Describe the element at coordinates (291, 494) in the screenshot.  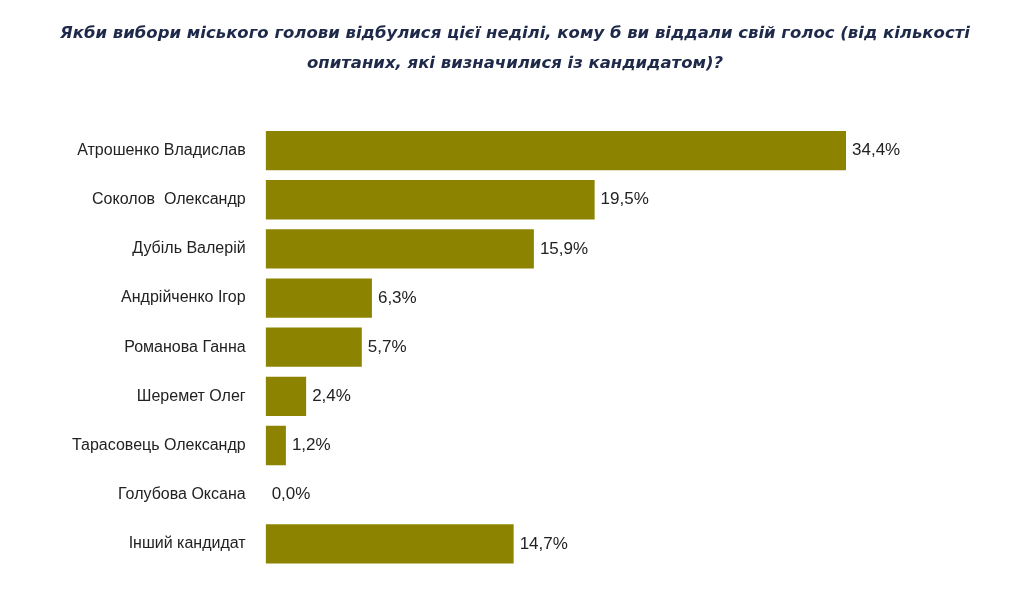
I see `data-label: 0,0%` at that location.